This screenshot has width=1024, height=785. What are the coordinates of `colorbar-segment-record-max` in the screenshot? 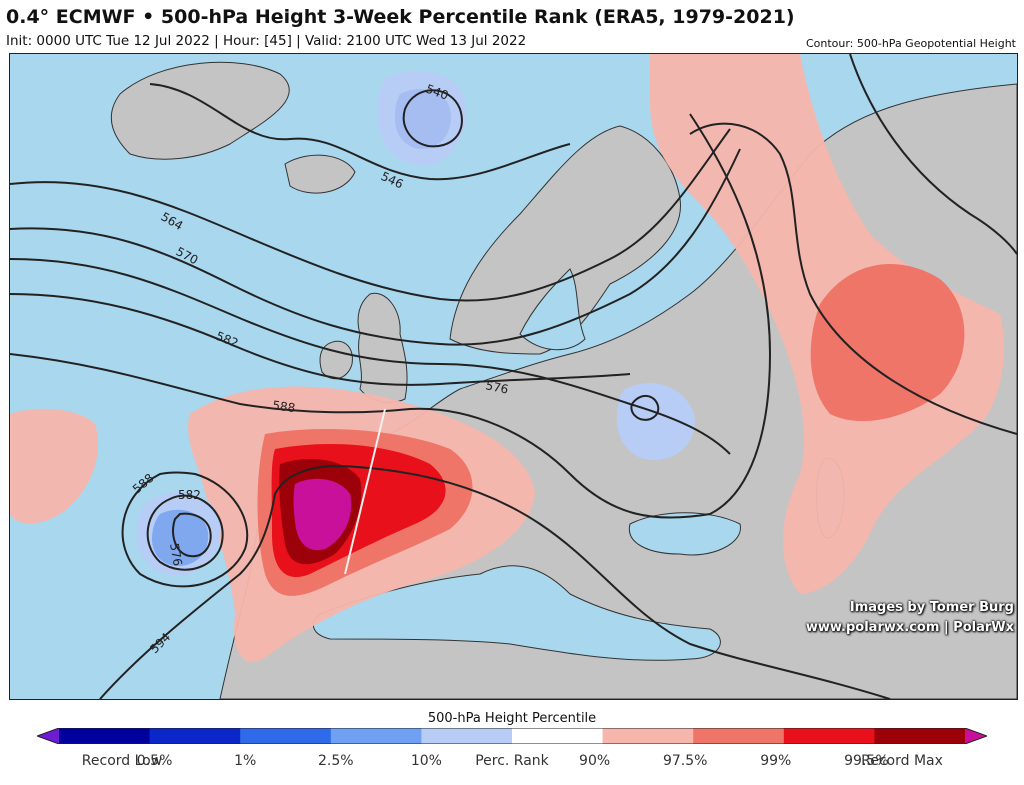 It's located at (976, 736).